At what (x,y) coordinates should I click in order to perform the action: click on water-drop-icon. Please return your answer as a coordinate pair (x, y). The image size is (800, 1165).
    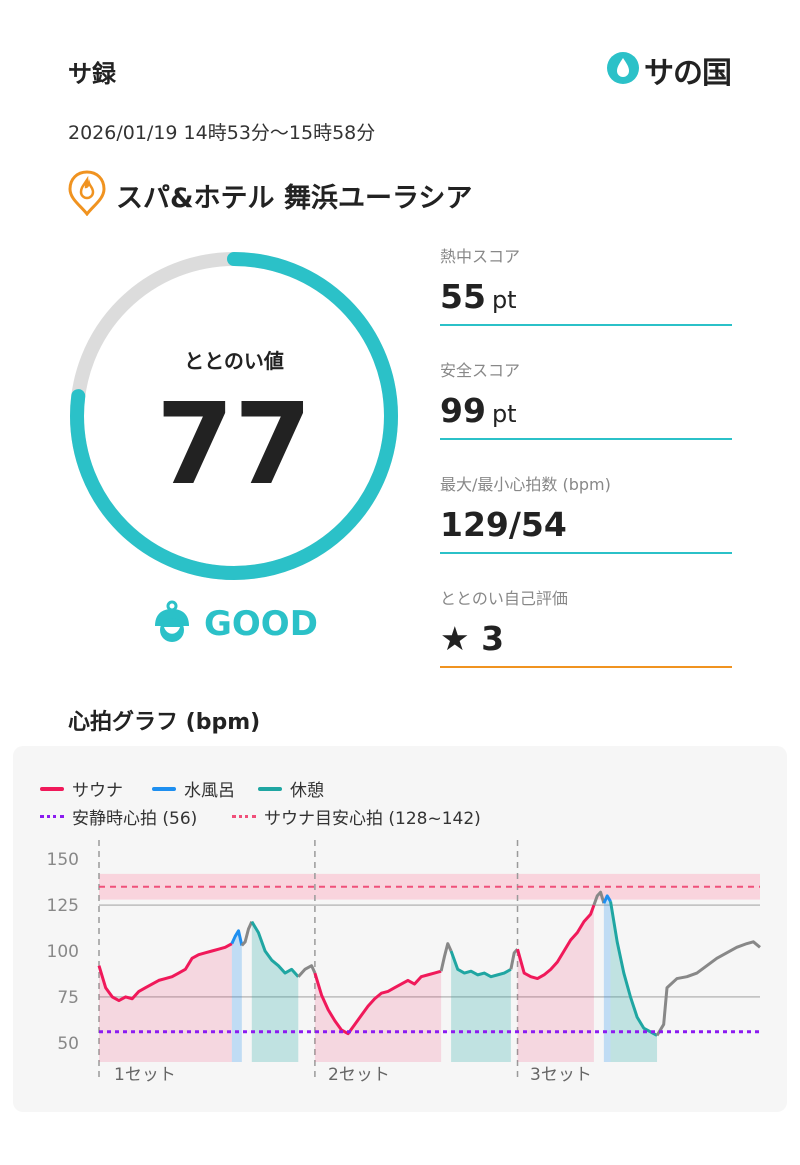
    Looking at the image, I should click on (623, 70).